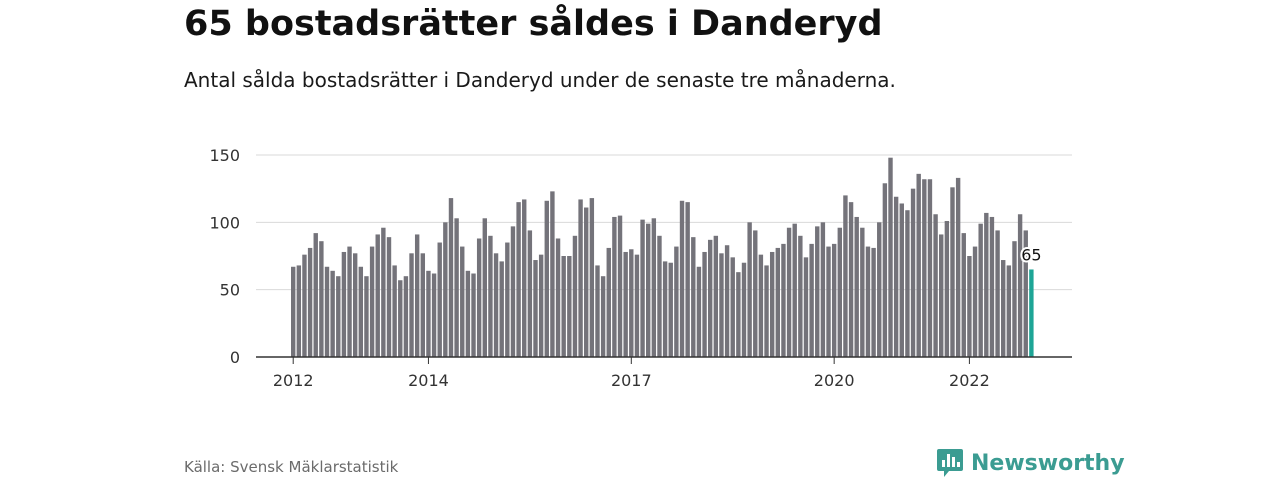 The height and width of the screenshot is (480, 1280). I want to click on y-tick-label: 150, so click(224, 155).